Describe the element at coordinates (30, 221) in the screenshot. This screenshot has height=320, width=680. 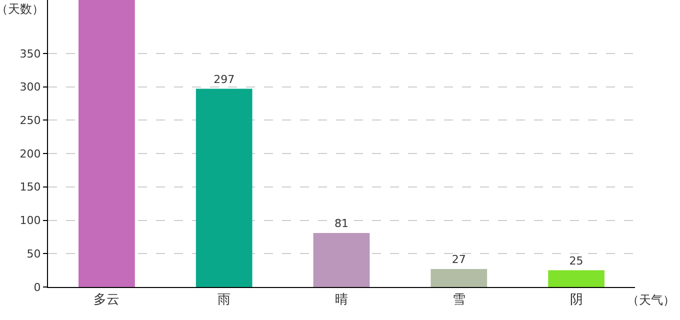
I see `y-tick-label: 100` at that location.